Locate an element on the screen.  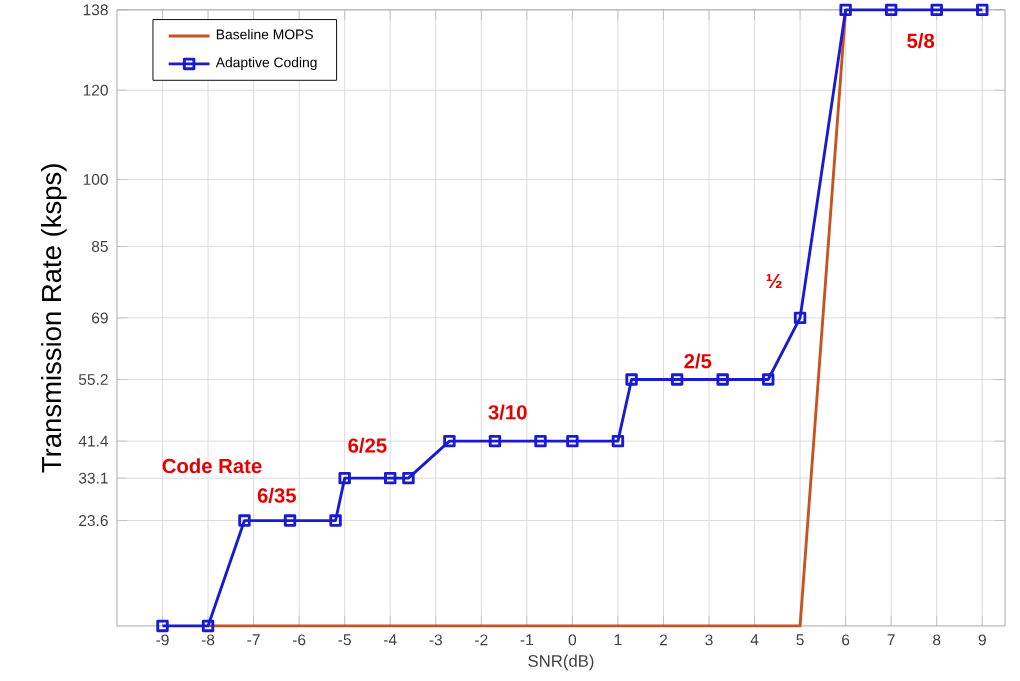
legend-label: Baseline MOPS is located at coordinates (264, 34).